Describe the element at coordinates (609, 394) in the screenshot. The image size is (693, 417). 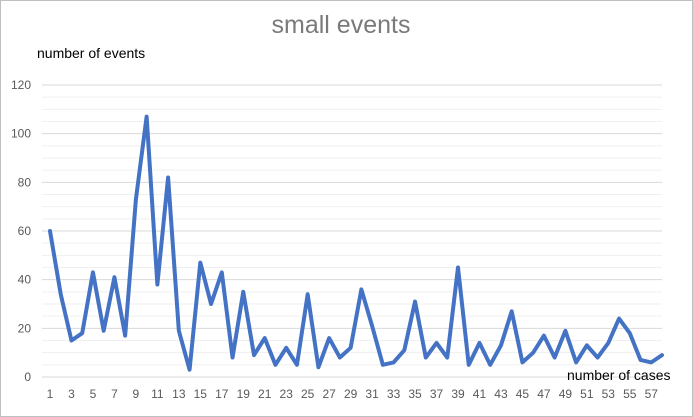
I see `x-tick-label: 53` at that location.